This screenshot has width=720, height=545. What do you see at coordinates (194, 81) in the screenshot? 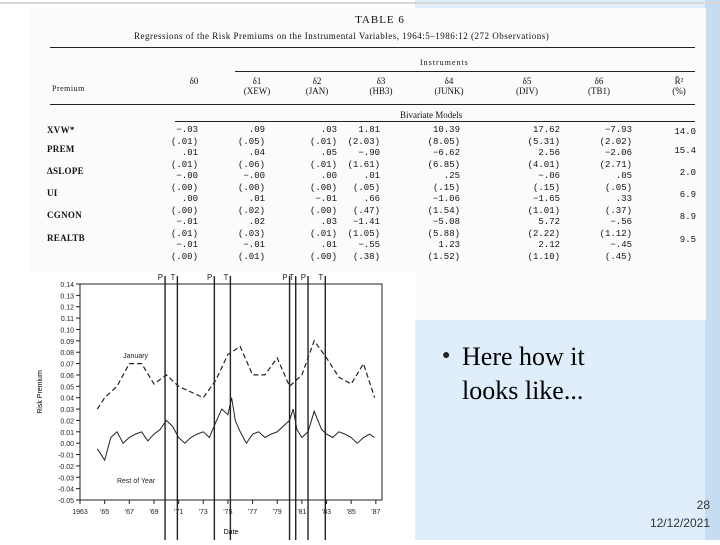
I see `column-header: δ0` at bounding box center [194, 81].